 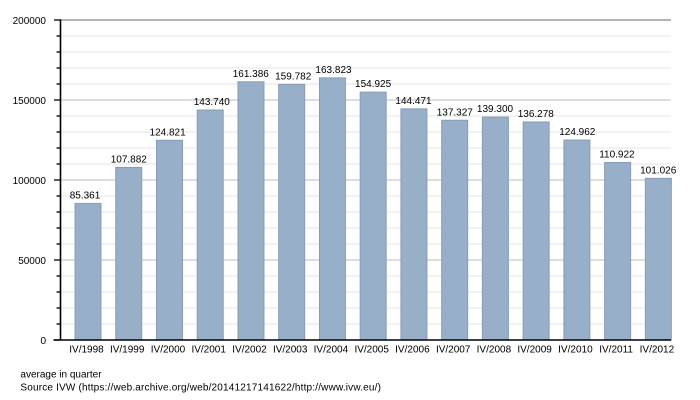 What do you see at coordinates (129, 159) in the screenshot?
I see `svg-text: 107.882` at bounding box center [129, 159].